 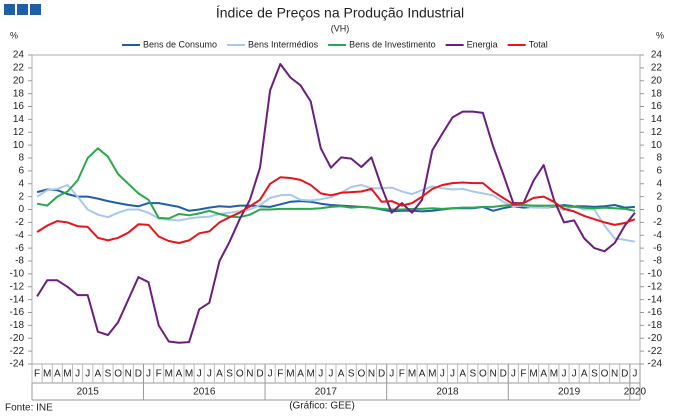 I want to click on y2-tick-label: 16, so click(x=657, y=106).